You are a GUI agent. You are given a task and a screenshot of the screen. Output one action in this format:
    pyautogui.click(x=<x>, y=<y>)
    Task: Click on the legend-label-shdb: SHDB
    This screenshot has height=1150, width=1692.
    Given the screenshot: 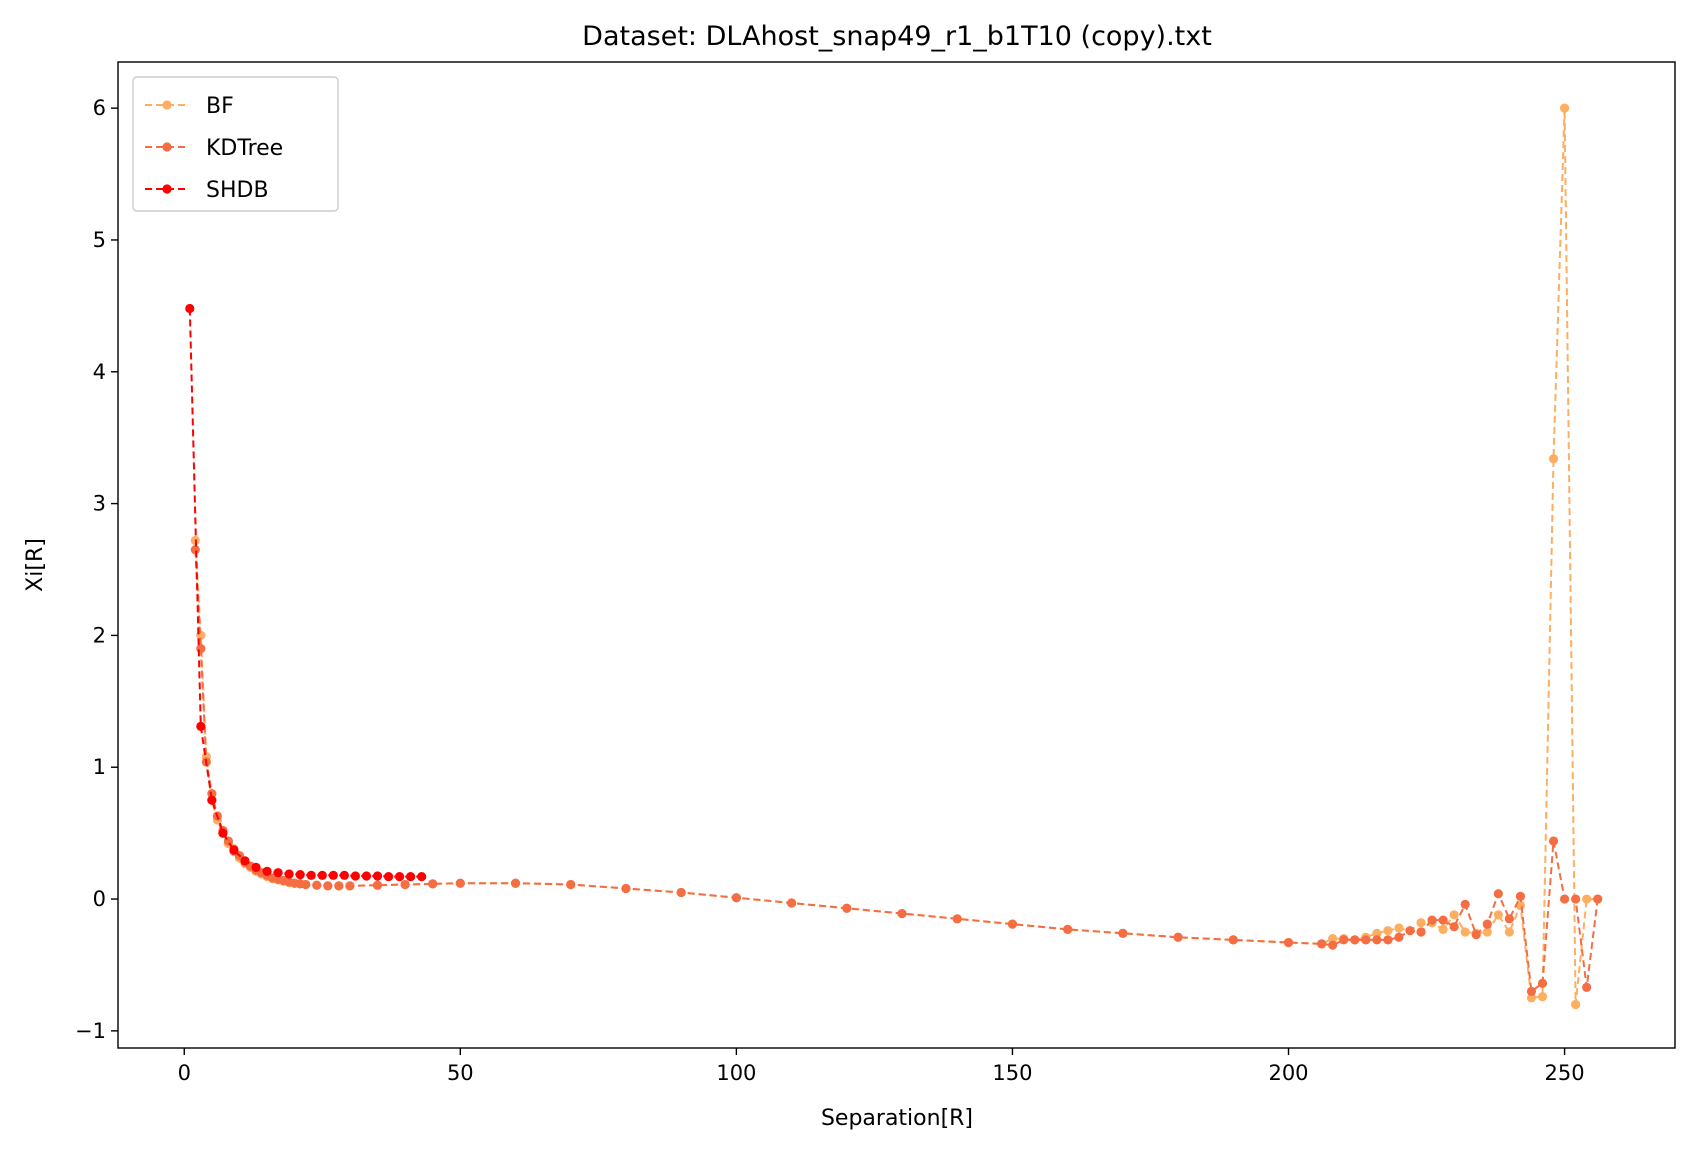 What is the action you would take?
    pyautogui.click(x=237, y=190)
    